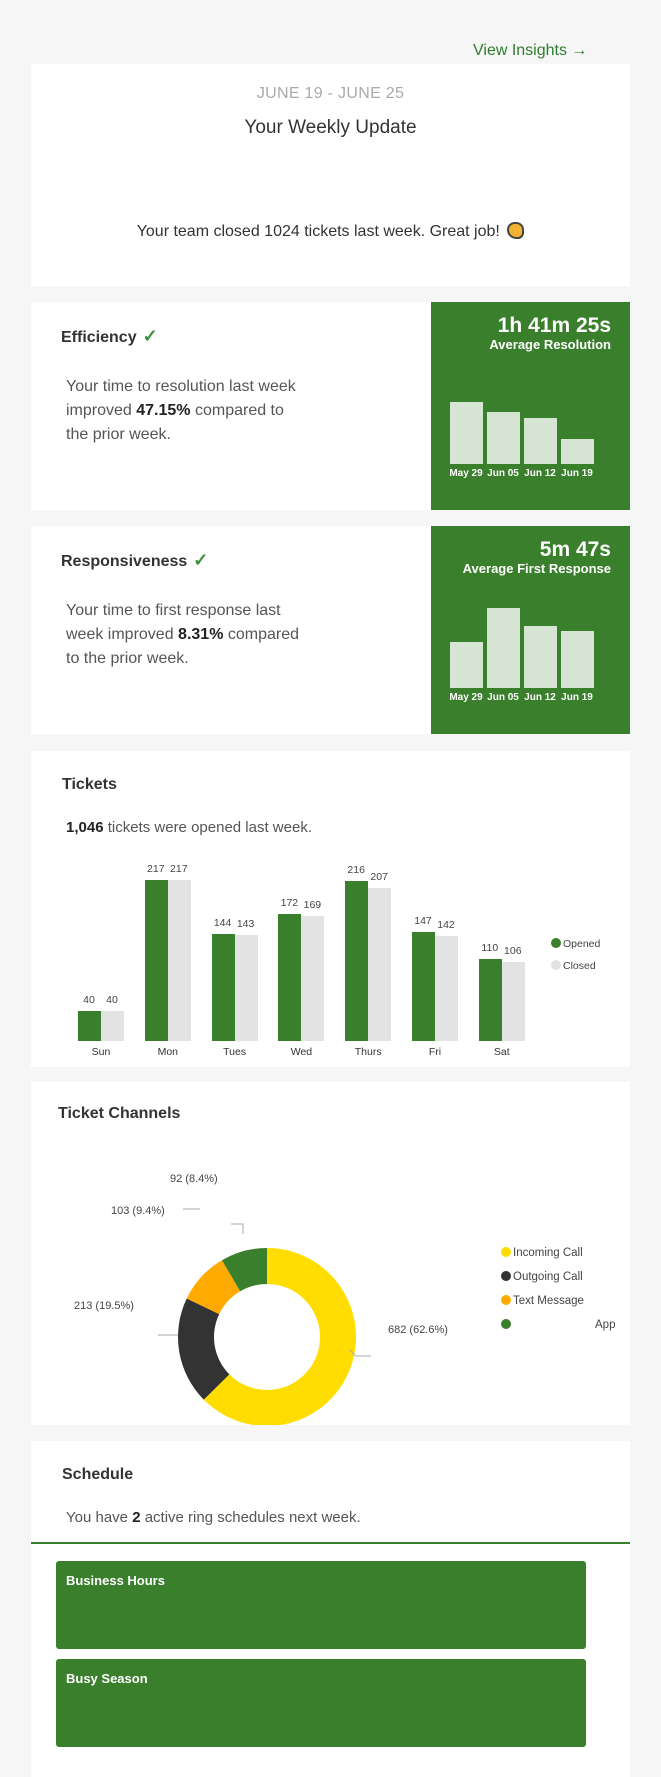 This screenshot has width=661, height=1777. Describe the element at coordinates (134, 560) in the screenshot. I see `responsiveness-heading: Responsiveness ✓` at that location.